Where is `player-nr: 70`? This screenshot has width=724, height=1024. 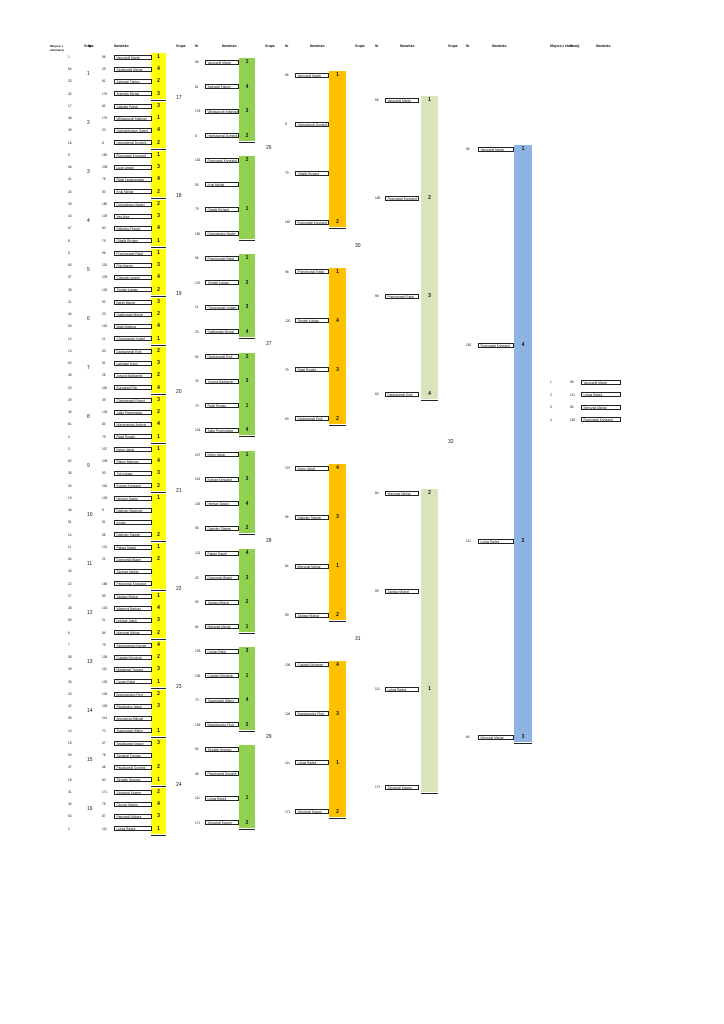 player-nr: 70 is located at coordinates (104, 730).